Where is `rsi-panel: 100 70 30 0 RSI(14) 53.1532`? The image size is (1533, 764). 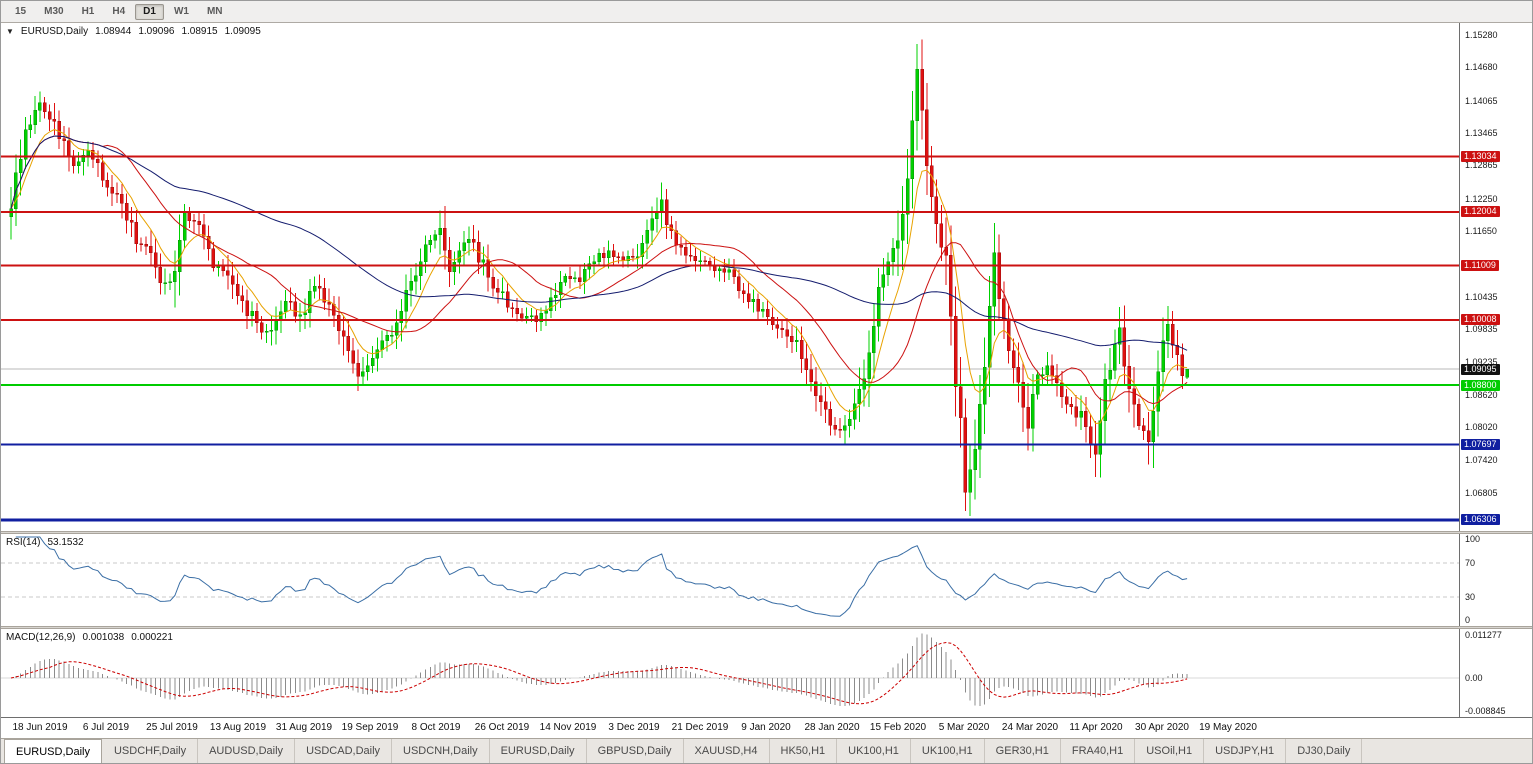 rsi-panel: 100 70 30 0 RSI(14) 53.1532 is located at coordinates (766, 580).